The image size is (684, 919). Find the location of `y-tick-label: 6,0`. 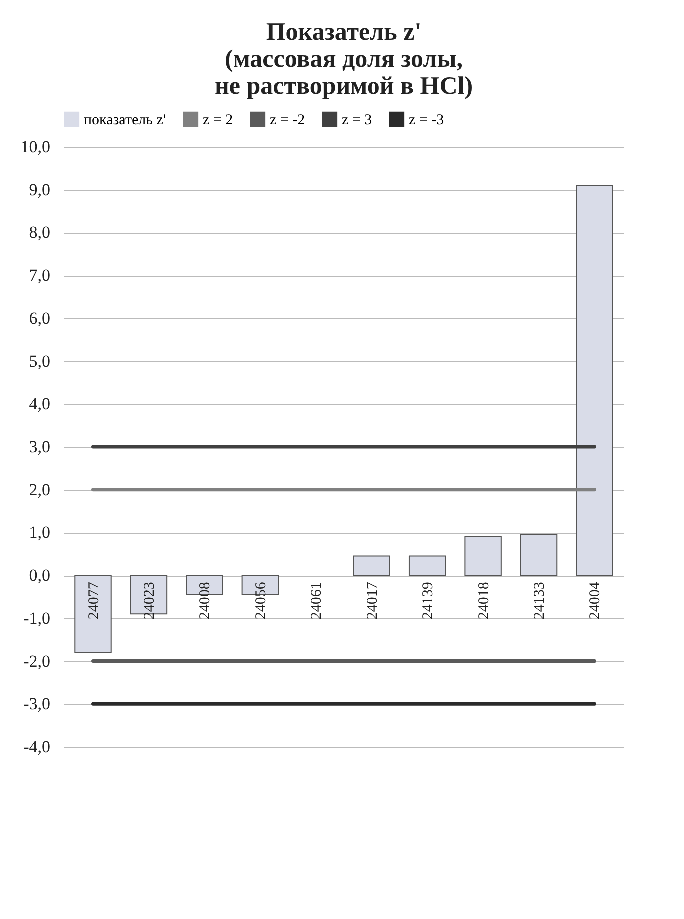

y-tick-label: 6,0 is located at coordinates (39, 318).